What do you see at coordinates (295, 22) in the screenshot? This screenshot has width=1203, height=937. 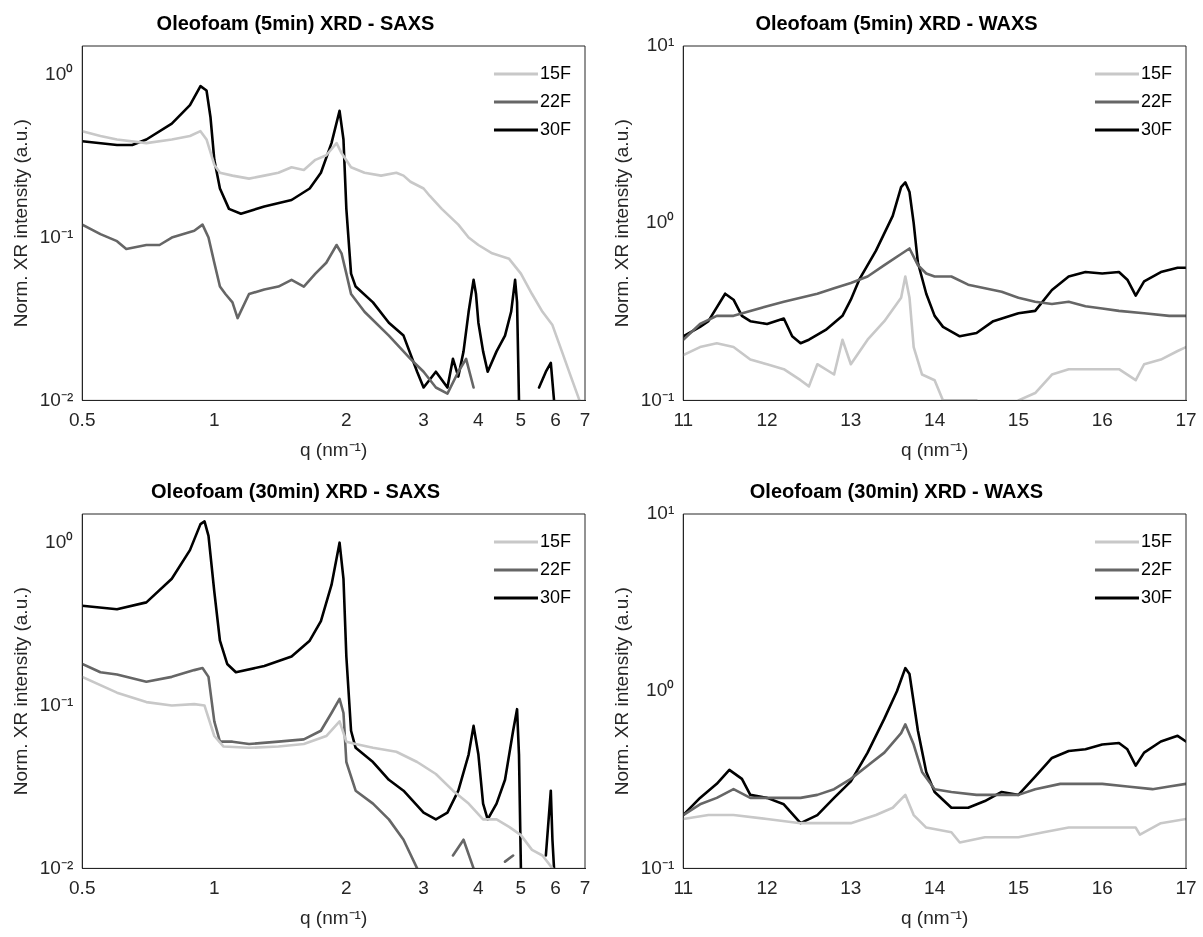 I see `chart-title: Oleofoam (5min) XRD - SAXS` at bounding box center [295, 22].